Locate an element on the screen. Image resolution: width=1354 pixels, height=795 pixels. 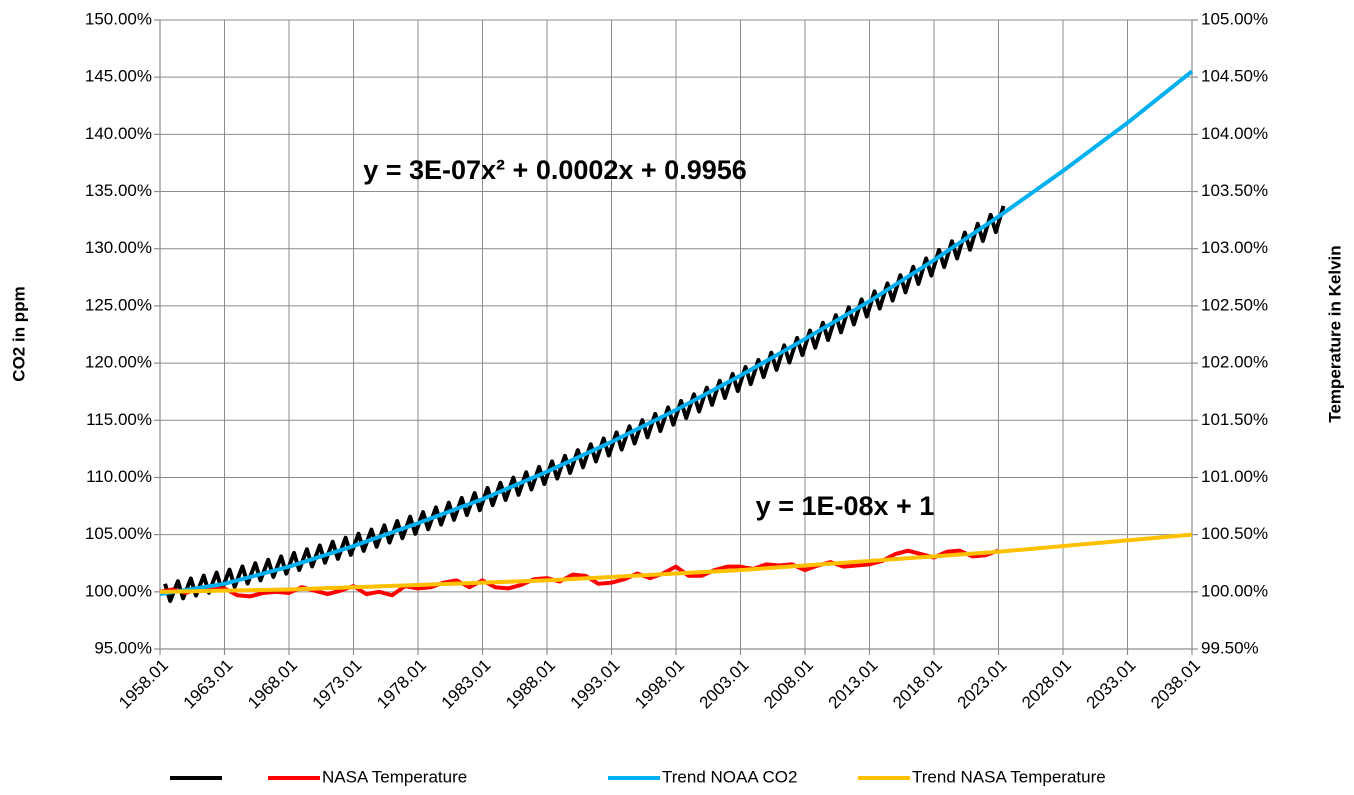
y2-tick-label: 102.00% is located at coordinates (1234, 362).